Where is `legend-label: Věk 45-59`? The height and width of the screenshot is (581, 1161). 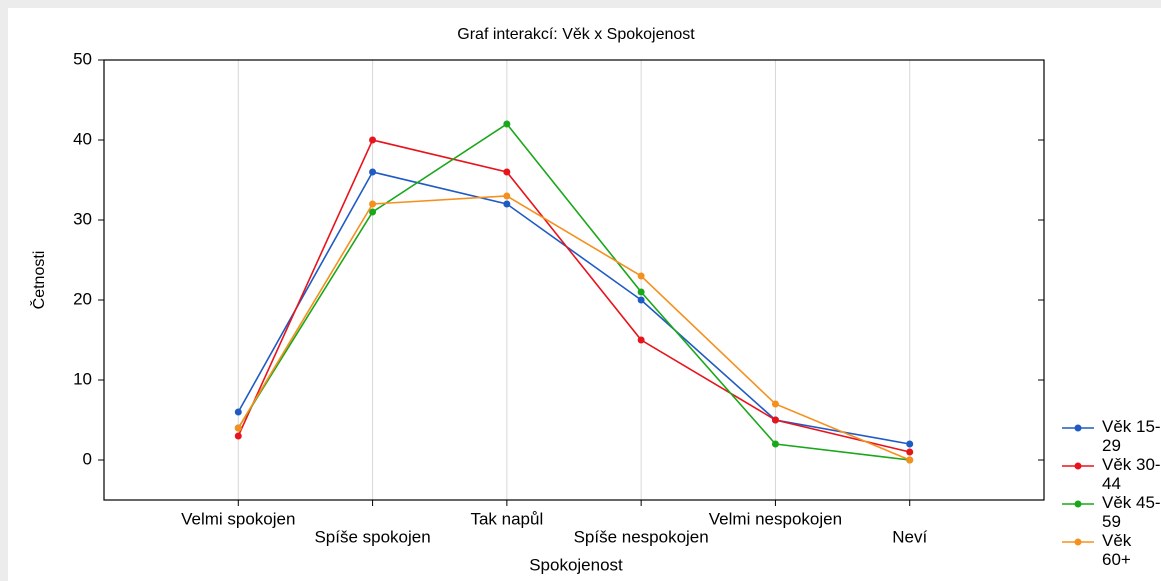 legend-label: Věk 45-59 is located at coordinates (1131, 512).